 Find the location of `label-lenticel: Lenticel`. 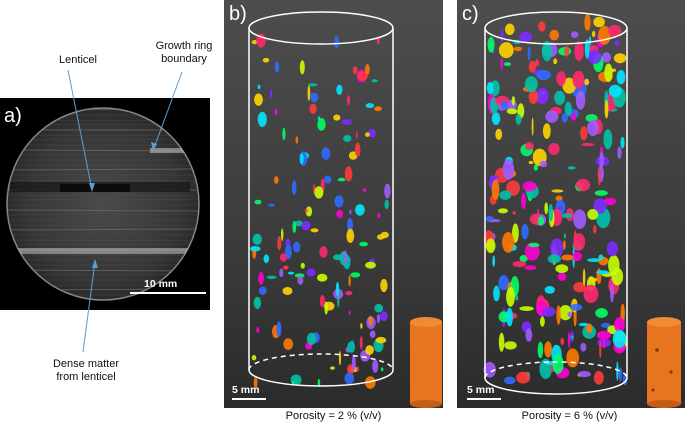

label-lenticel: Lenticel is located at coordinates (78, 60).